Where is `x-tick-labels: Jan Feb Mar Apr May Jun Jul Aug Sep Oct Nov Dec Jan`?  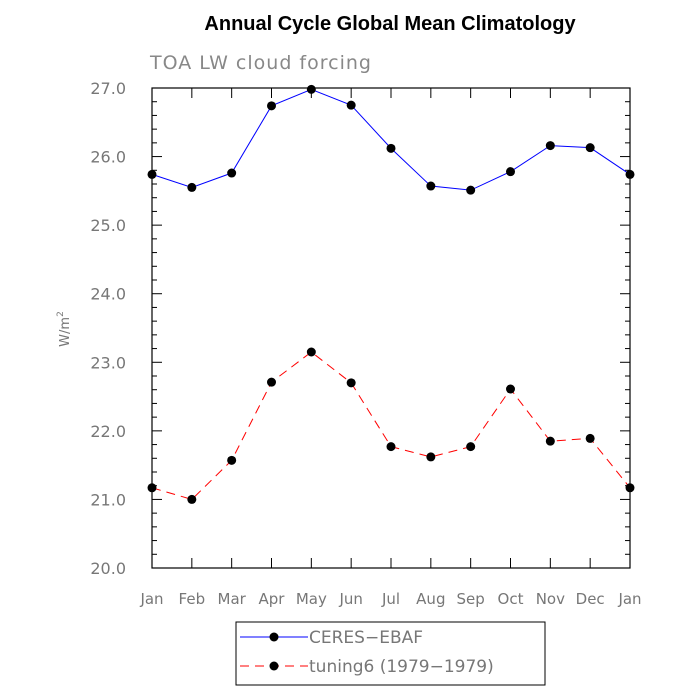
x-tick-labels: Jan Feb Mar Apr May Jun Jul Aug Sep Oct Nov Dec Jan is located at coordinates (390, 599).